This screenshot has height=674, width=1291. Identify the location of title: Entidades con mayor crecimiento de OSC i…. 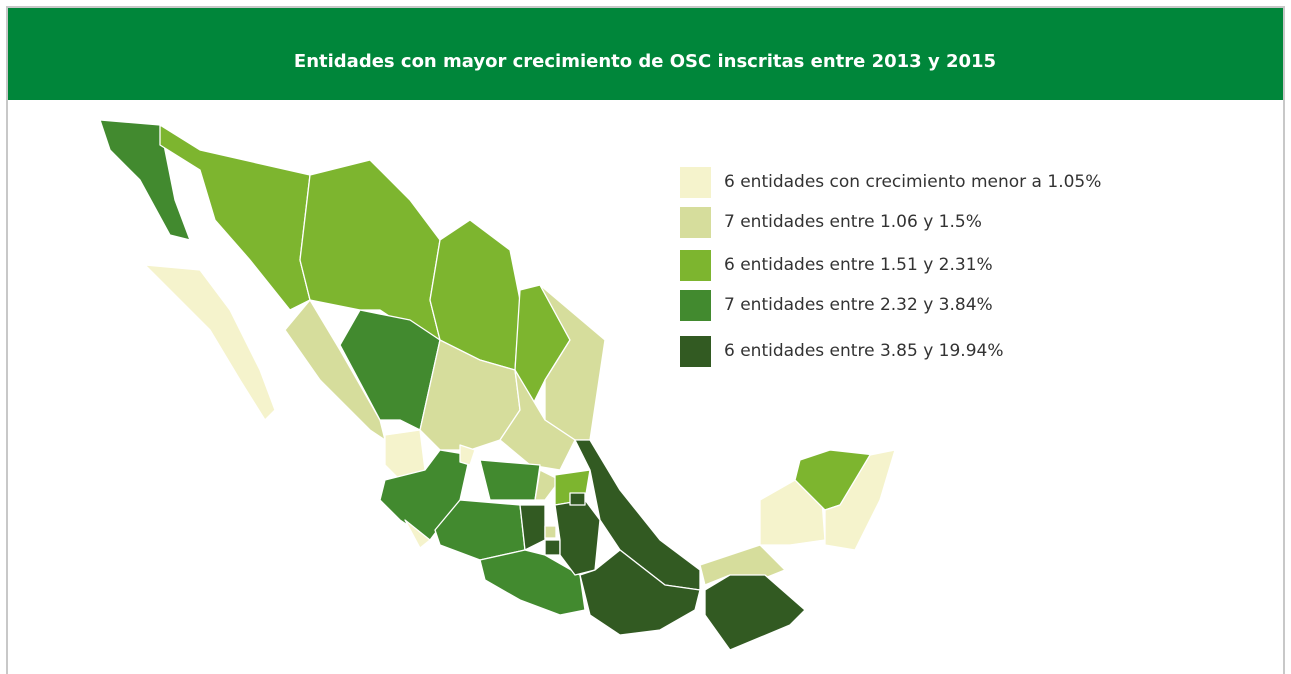
(645, 61).